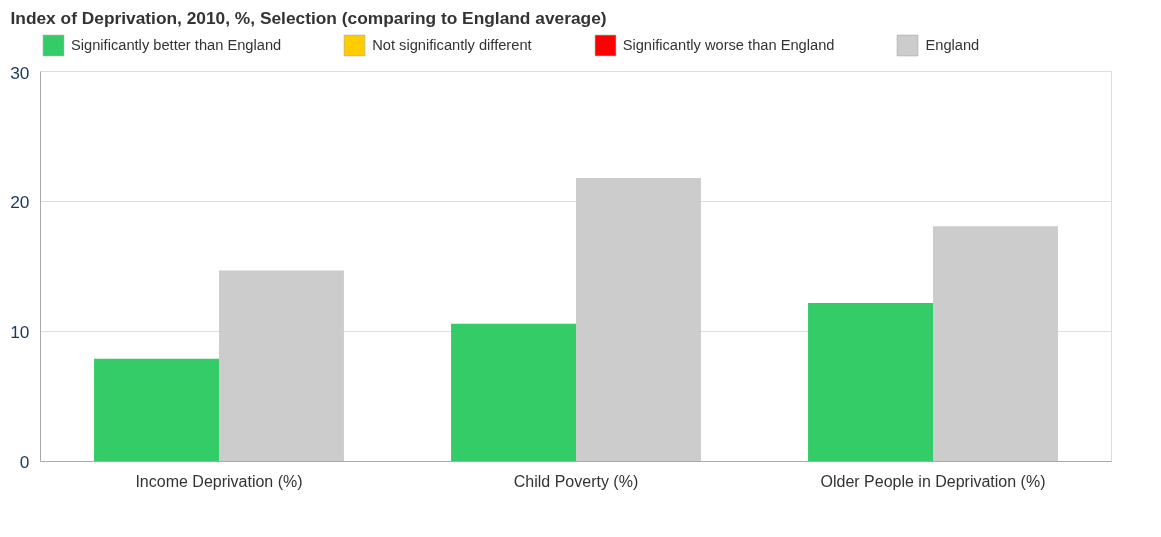 Image resolution: width=1161 pixels, height=537 pixels. What do you see at coordinates (20, 201) in the screenshot?
I see `y-tick-label: 20` at bounding box center [20, 201].